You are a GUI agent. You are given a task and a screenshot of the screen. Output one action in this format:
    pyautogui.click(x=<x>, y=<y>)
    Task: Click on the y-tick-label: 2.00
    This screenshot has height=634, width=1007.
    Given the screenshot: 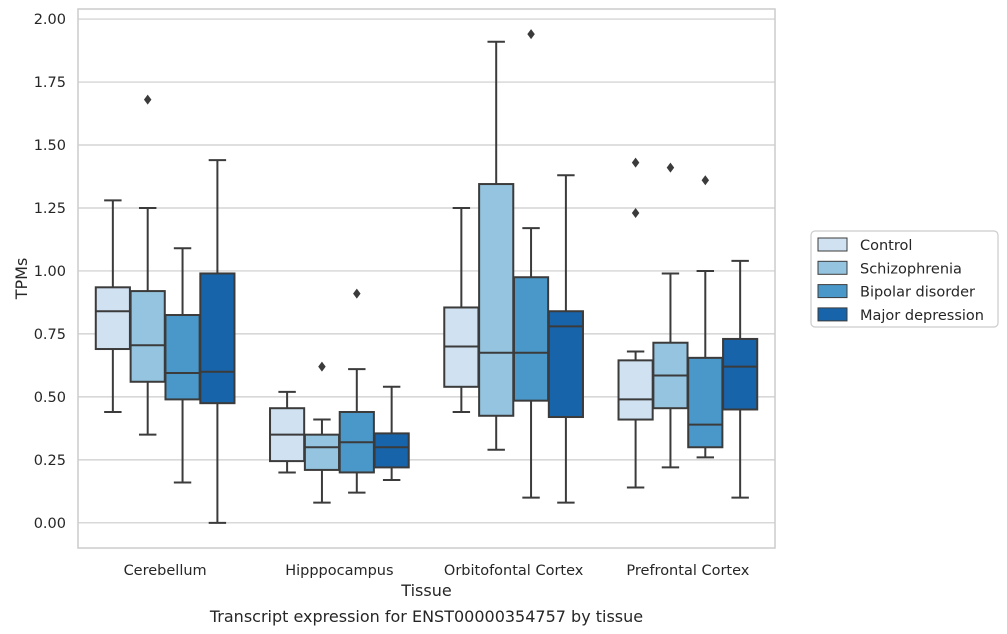 What is the action you would take?
    pyautogui.click(x=50, y=20)
    